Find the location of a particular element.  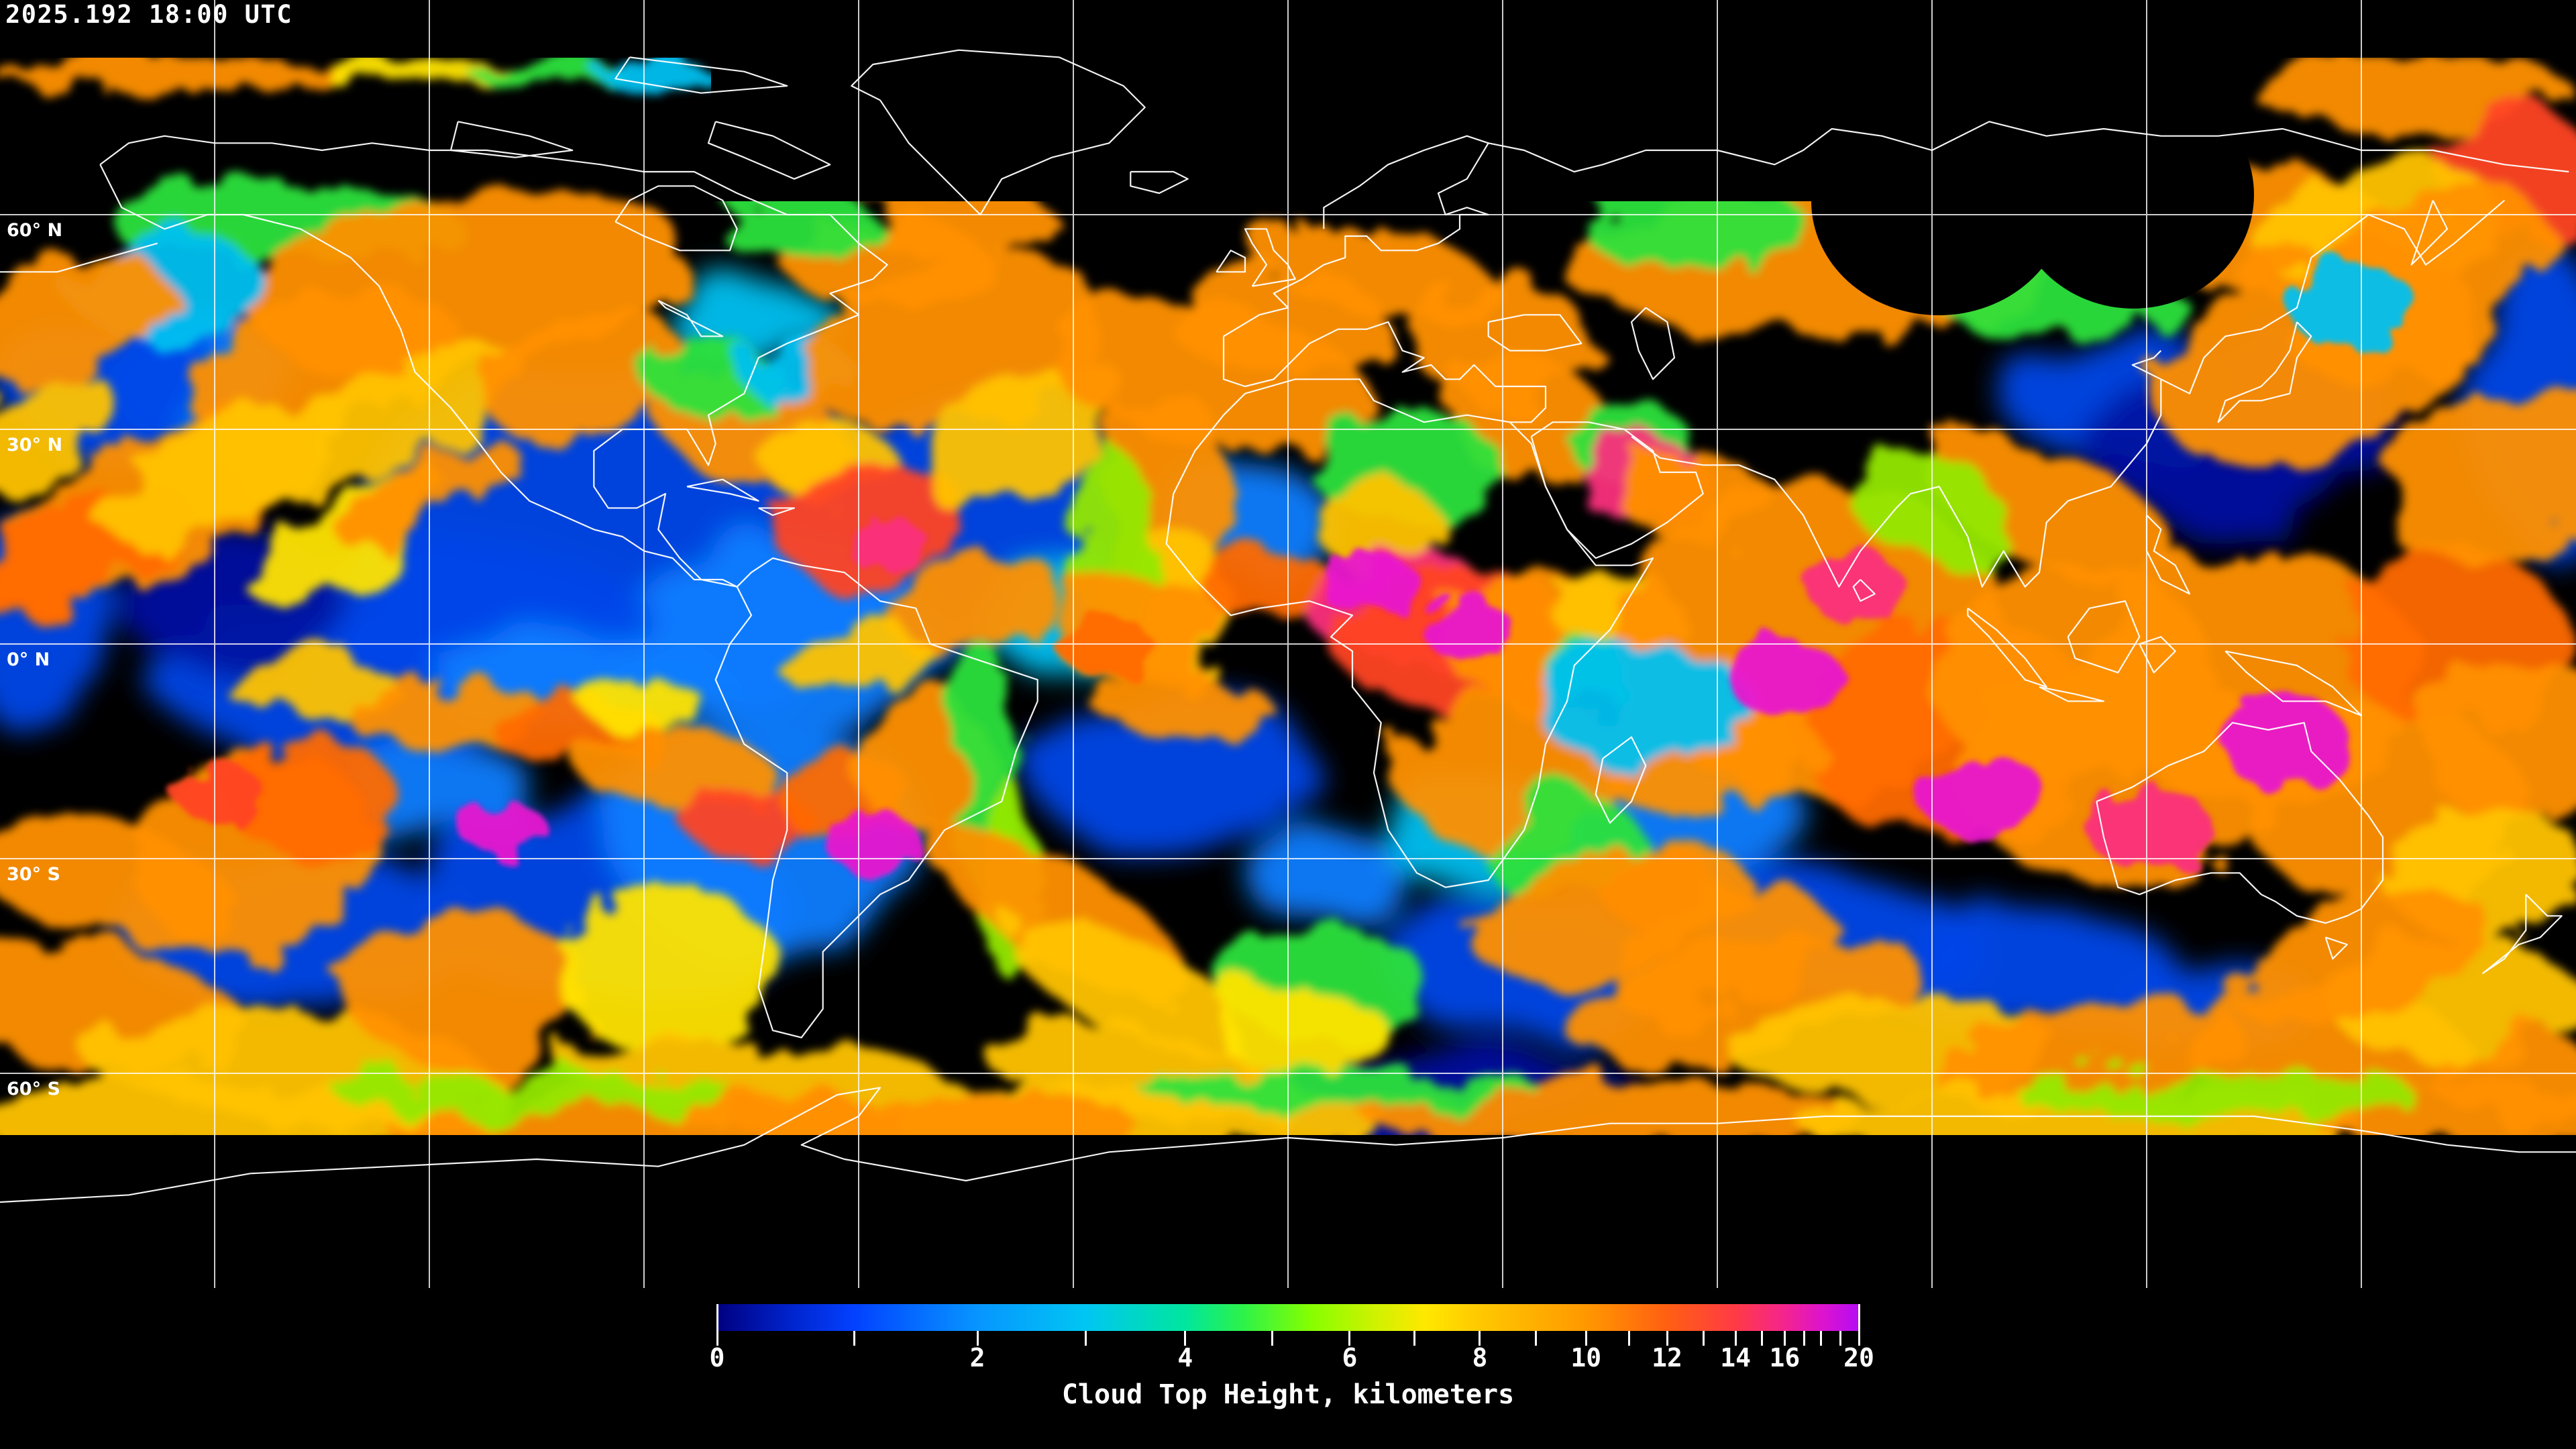

coastline-south-america is located at coordinates (876, 797).